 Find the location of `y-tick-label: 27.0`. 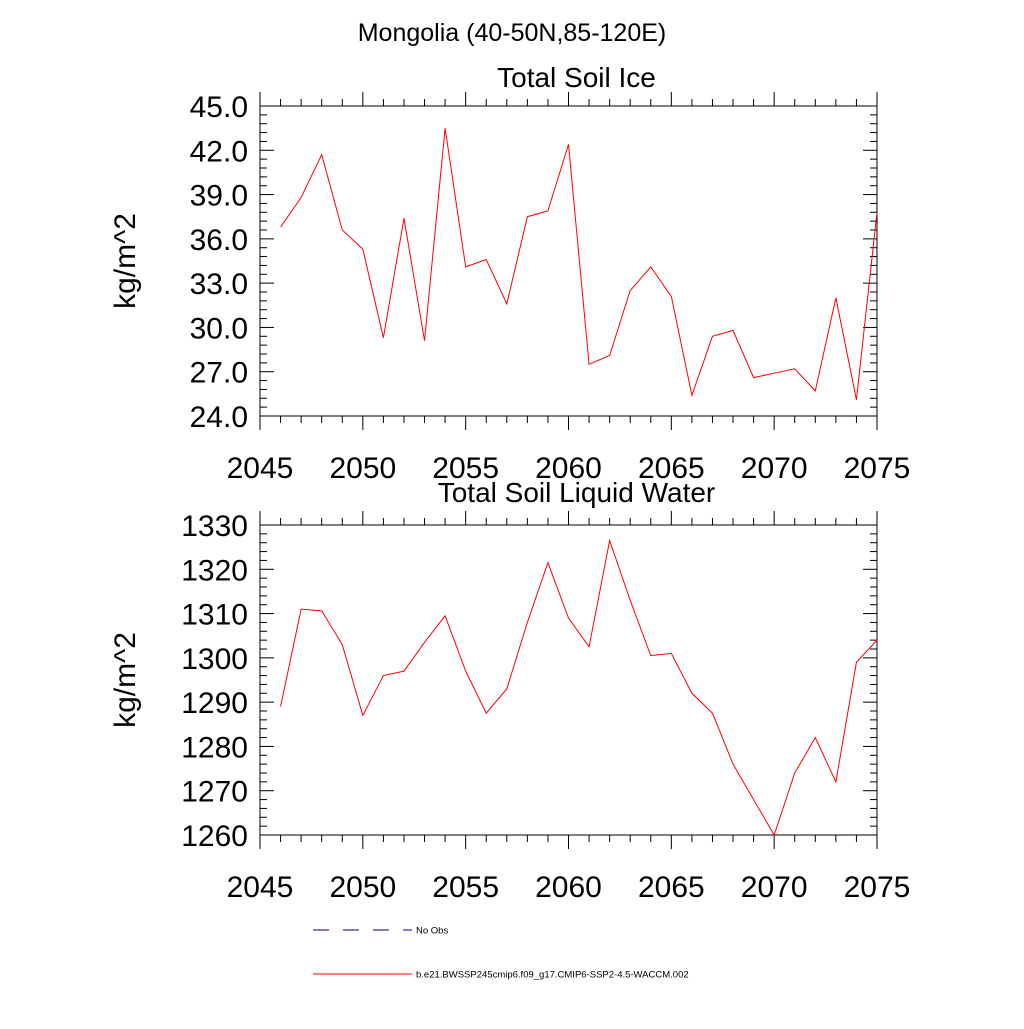

y-tick-label: 27.0 is located at coordinates (219, 373).